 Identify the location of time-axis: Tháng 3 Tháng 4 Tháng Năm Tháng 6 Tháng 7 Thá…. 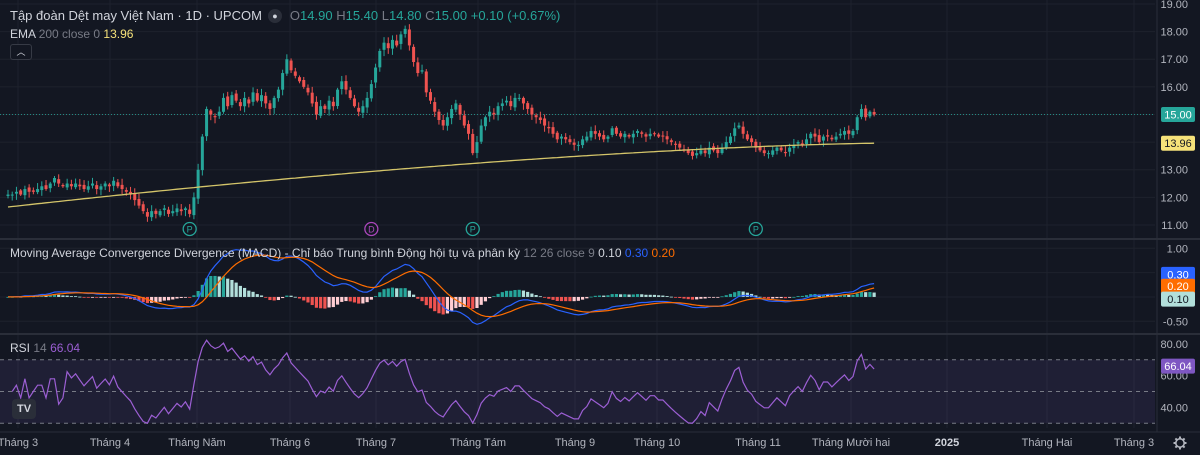
(577, 443).